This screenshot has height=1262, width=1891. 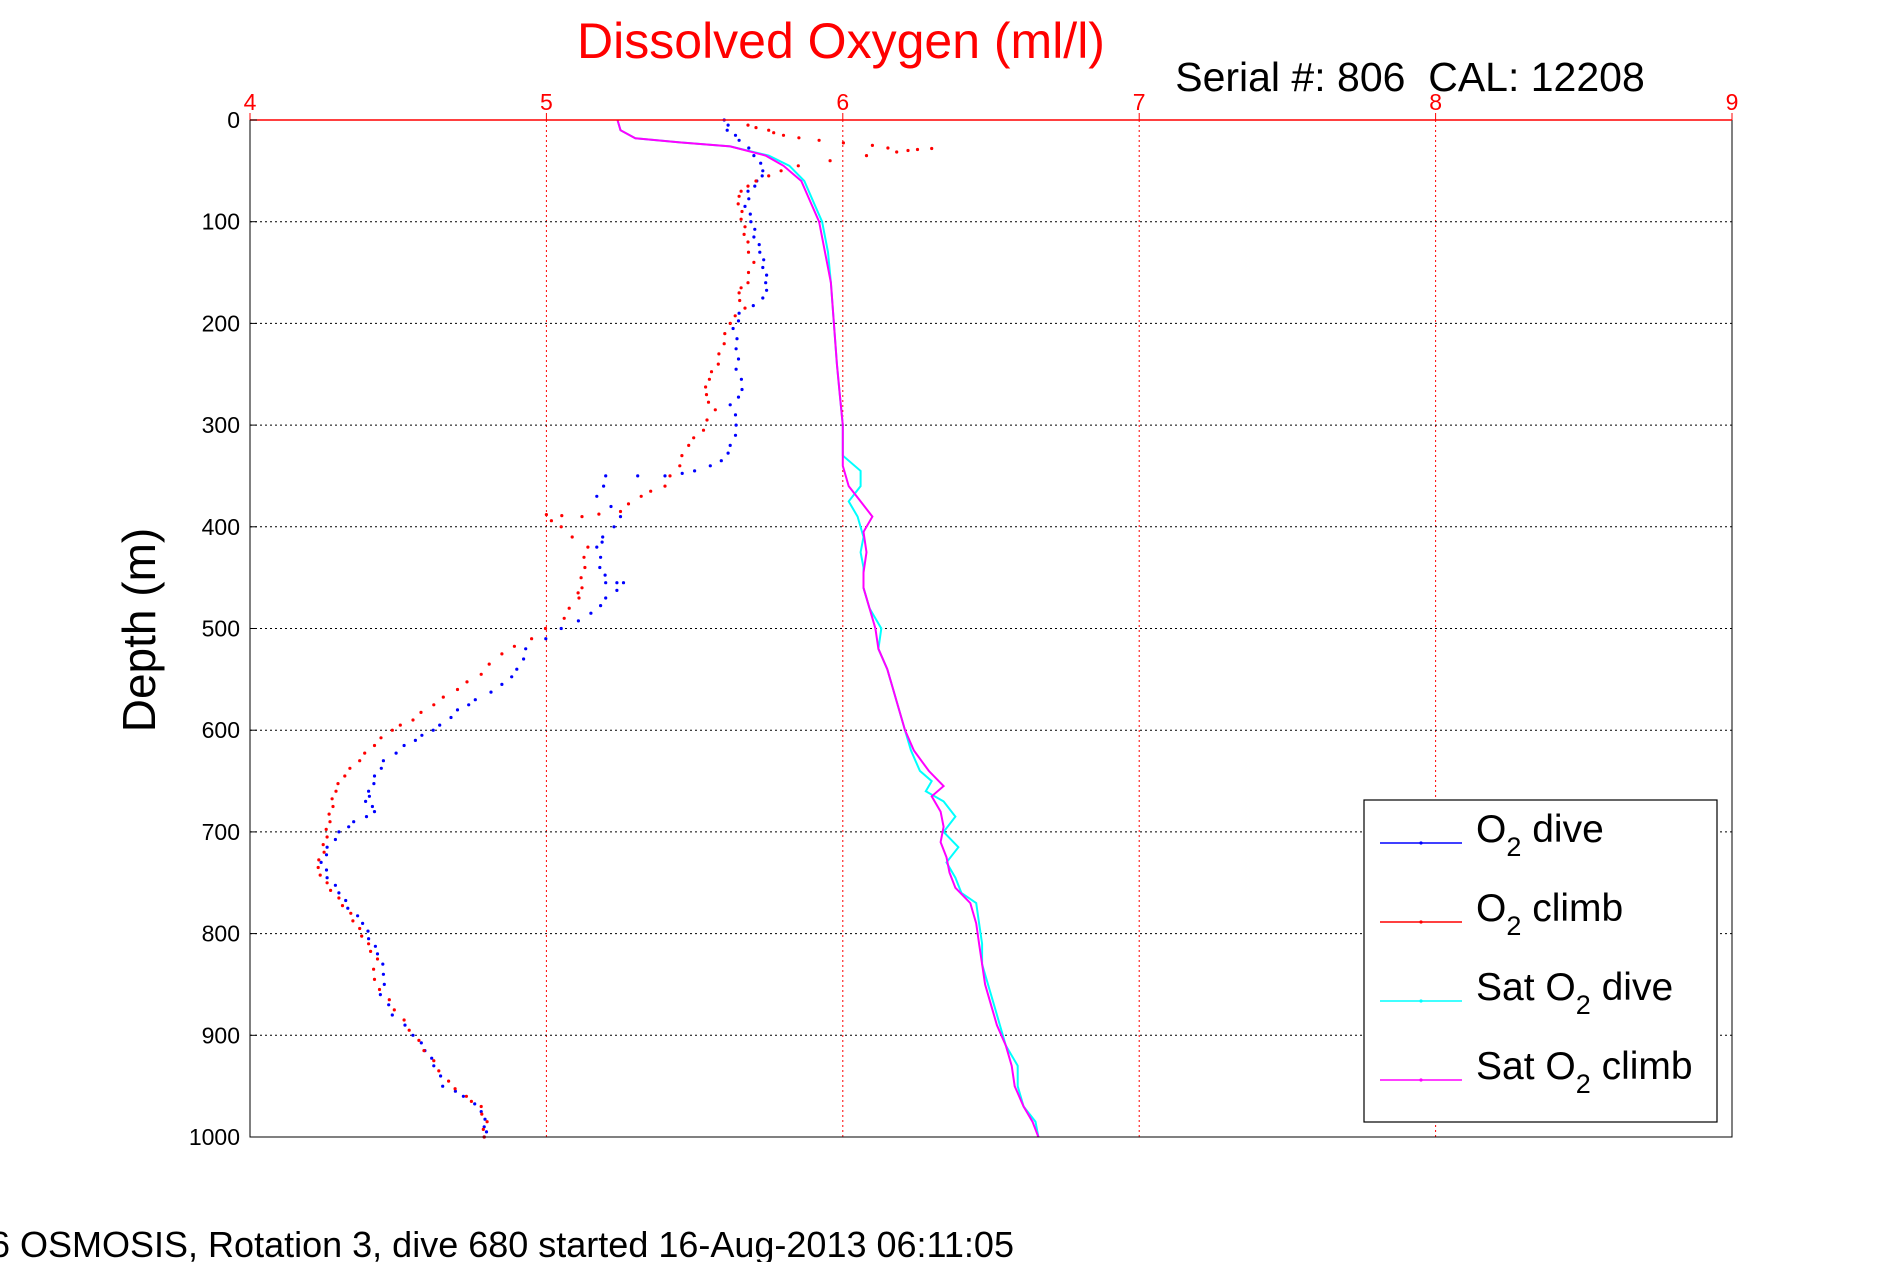 I want to click on y-tick-label: 400, so click(x=221, y=527).